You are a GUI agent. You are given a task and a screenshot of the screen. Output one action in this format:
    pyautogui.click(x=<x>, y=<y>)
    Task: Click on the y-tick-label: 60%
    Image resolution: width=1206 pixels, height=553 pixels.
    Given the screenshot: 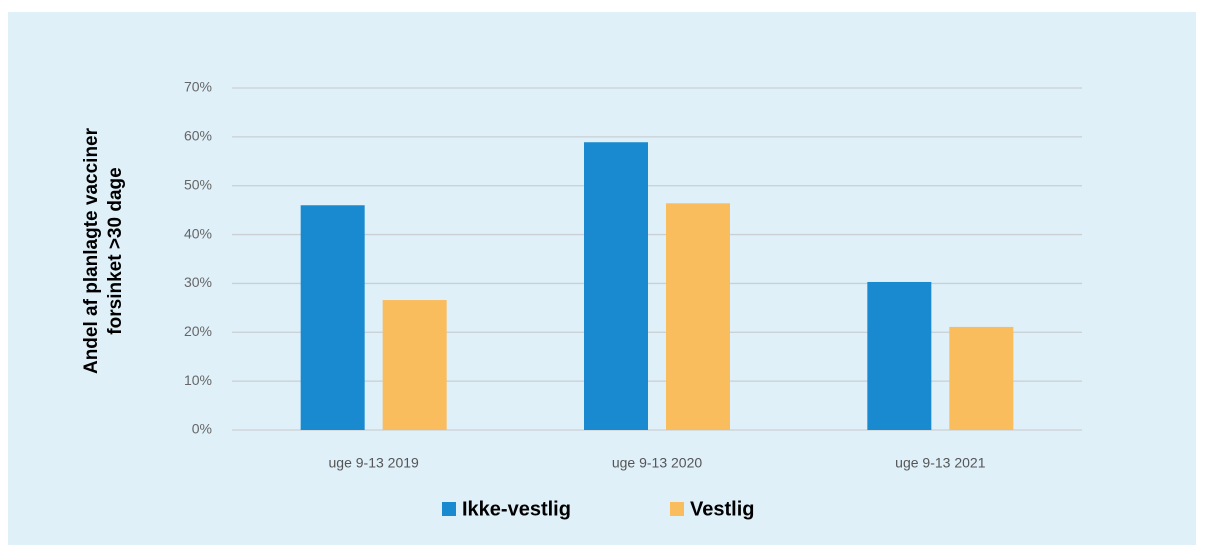 What is the action you would take?
    pyautogui.click(x=198, y=136)
    